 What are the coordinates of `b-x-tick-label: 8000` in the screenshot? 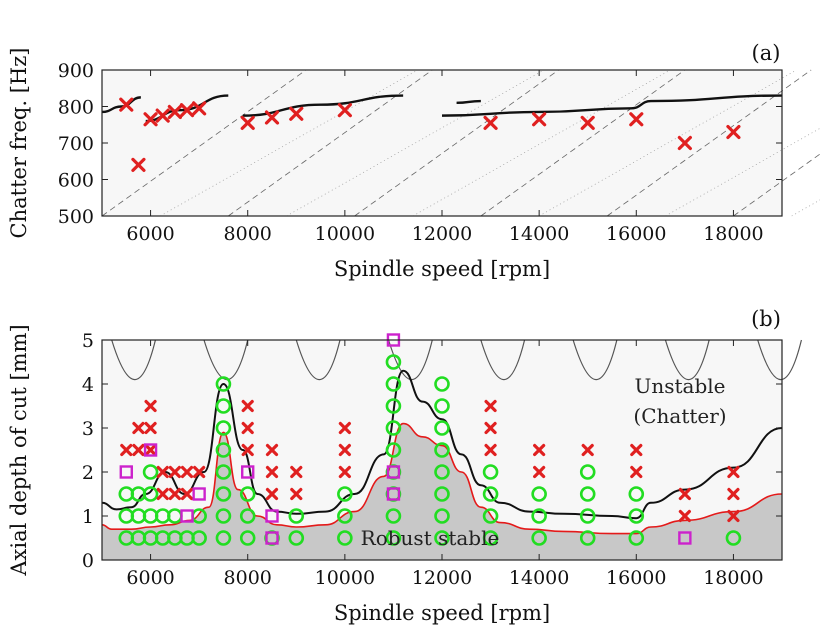 It's located at (248, 578).